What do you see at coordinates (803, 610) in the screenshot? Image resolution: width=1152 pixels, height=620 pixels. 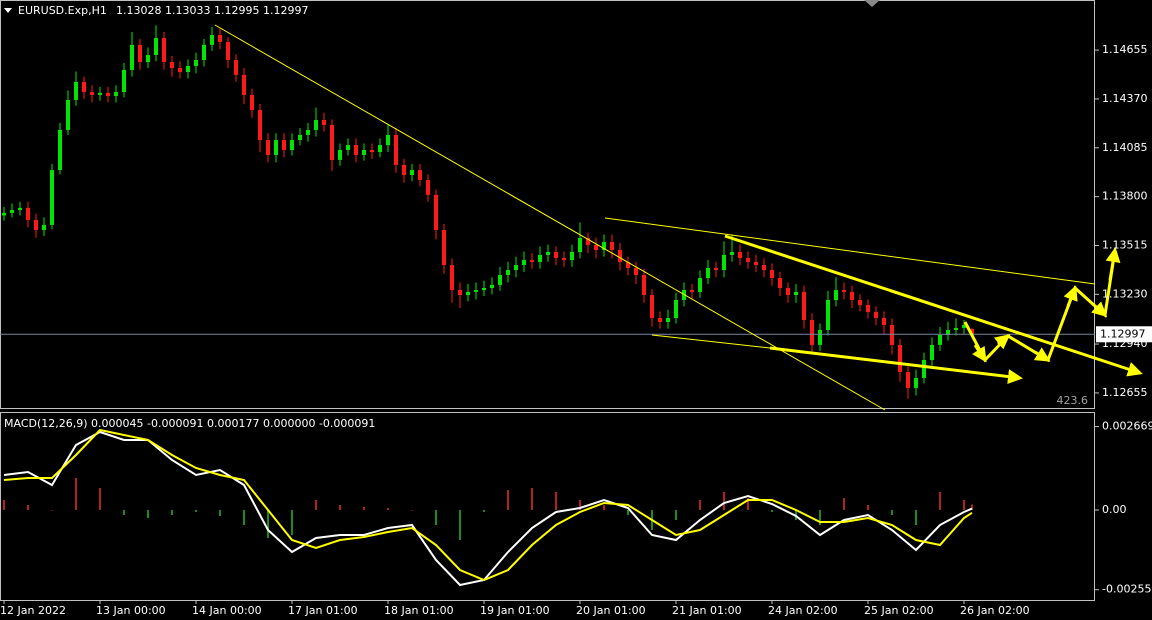 I see `x-tick-label: 24 Jan 02:00` at bounding box center [803, 610].